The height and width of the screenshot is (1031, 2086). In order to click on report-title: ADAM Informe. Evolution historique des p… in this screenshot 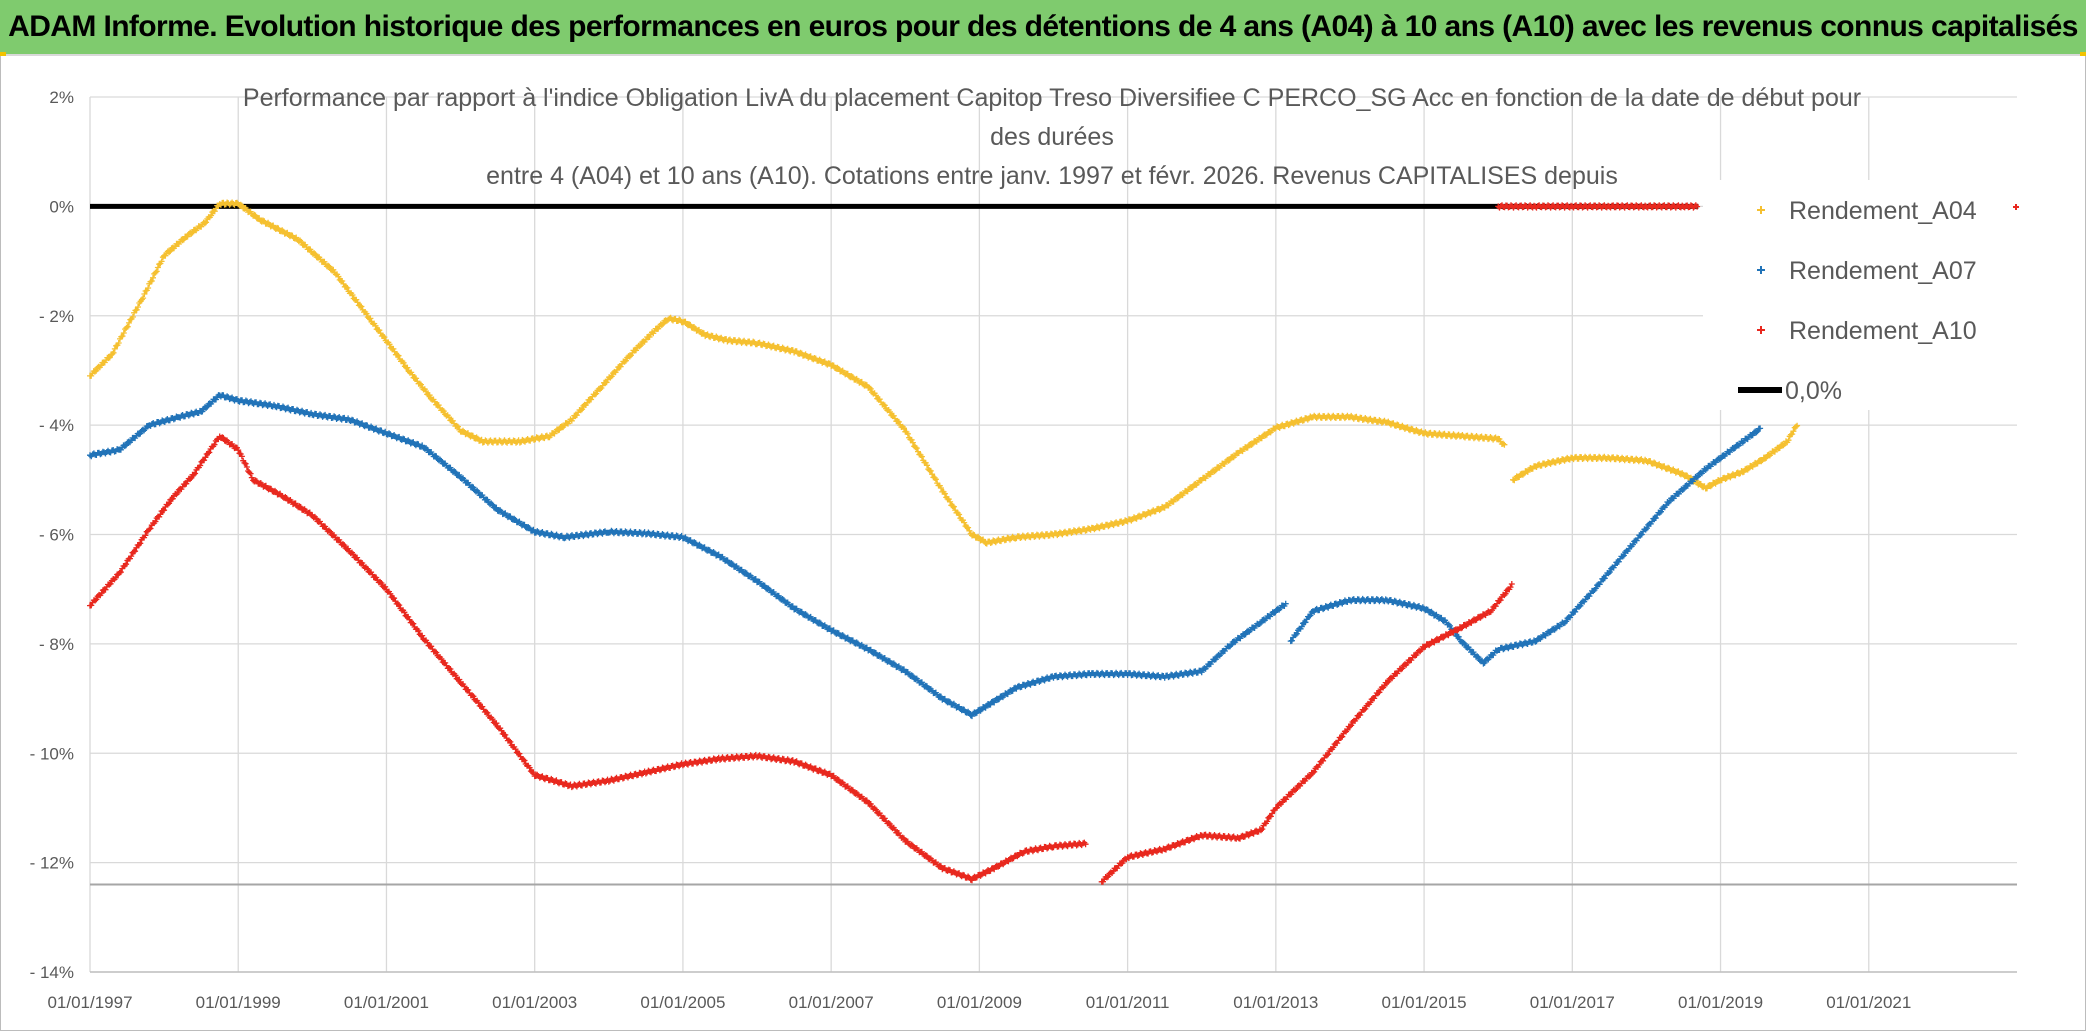, I will do `click(1043, 26)`.